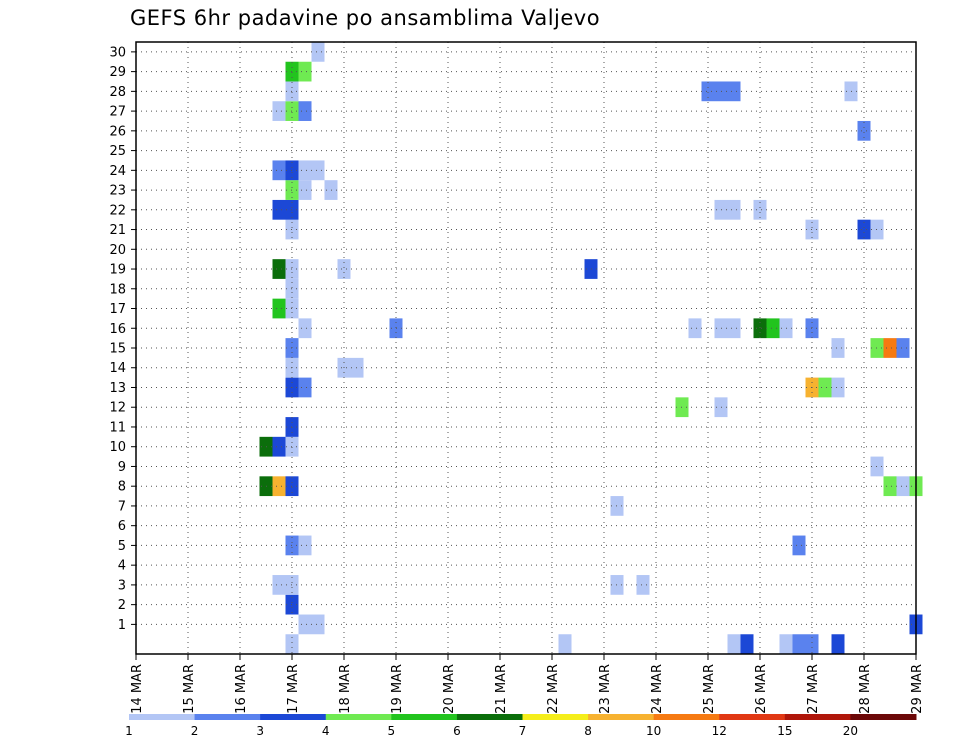  I want to click on x-tick-label: 25 MAR, so click(709, 689).